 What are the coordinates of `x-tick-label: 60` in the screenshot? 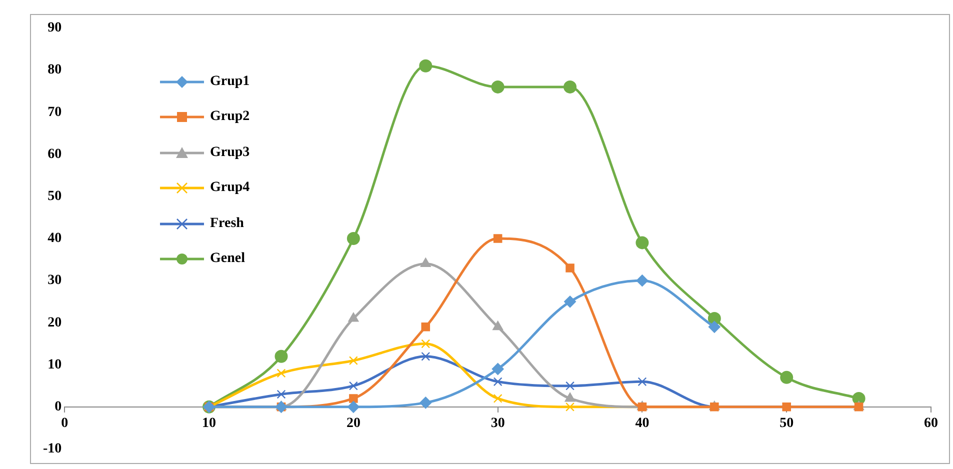 It's located at (931, 423).